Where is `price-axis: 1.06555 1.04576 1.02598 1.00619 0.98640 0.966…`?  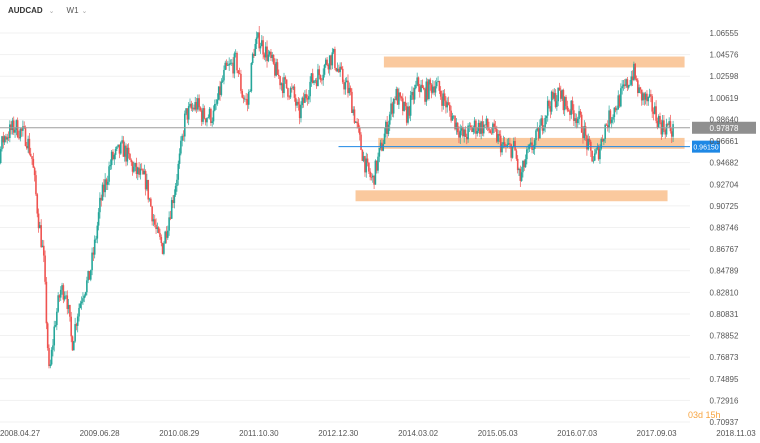
price-axis: 1.06555 1.04576 1.02598 1.00619 0.98640 0.966… is located at coordinates (724, 228).